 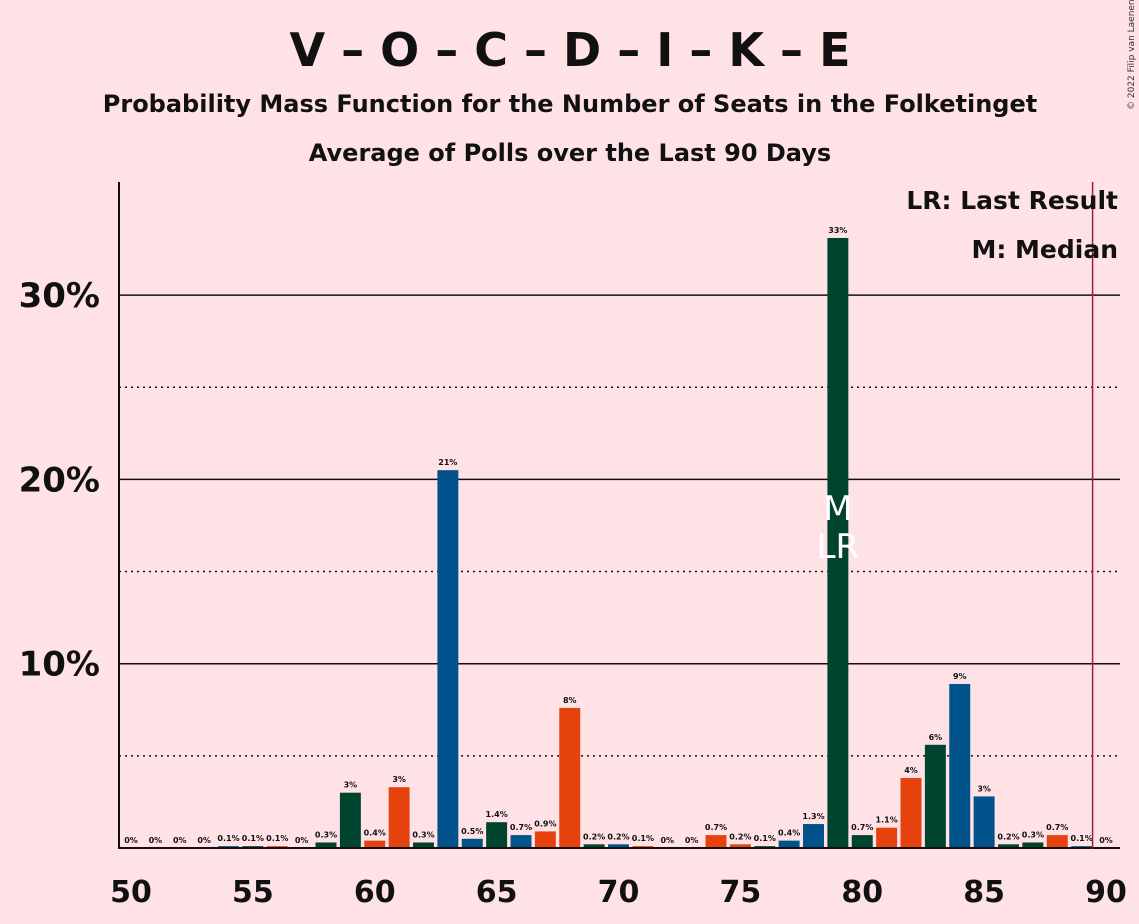 What do you see at coordinates (1012, 200) in the screenshot?
I see `legend-last-result: LR: Last Result` at bounding box center [1012, 200].